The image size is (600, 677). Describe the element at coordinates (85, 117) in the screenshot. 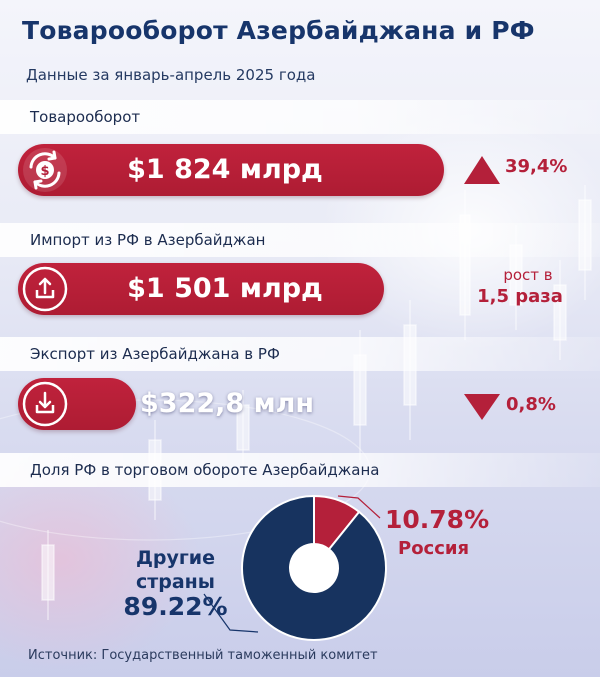

I see `section-label-turnover: Товарооборот` at that location.